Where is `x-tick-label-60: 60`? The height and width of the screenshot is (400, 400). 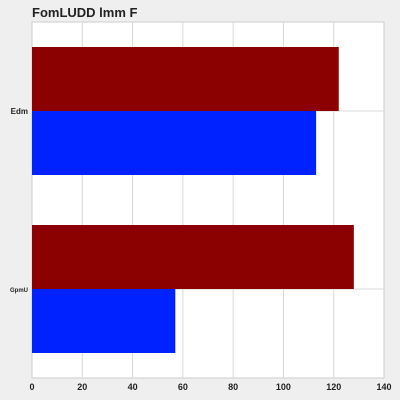 x-tick-label-60: 60 is located at coordinates (183, 387).